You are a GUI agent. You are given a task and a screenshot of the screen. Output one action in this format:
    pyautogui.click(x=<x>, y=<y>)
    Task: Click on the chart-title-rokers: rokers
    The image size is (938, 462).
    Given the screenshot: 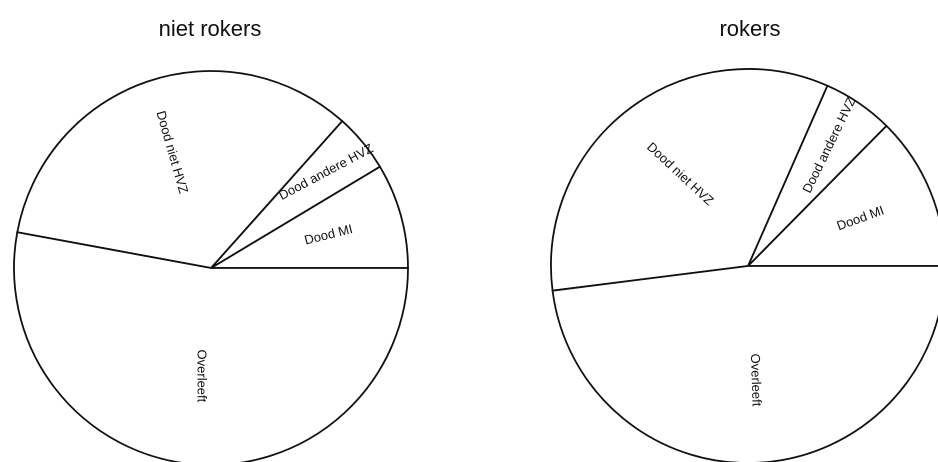 What is the action you would take?
    pyautogui.click(x=750, y=28)
    